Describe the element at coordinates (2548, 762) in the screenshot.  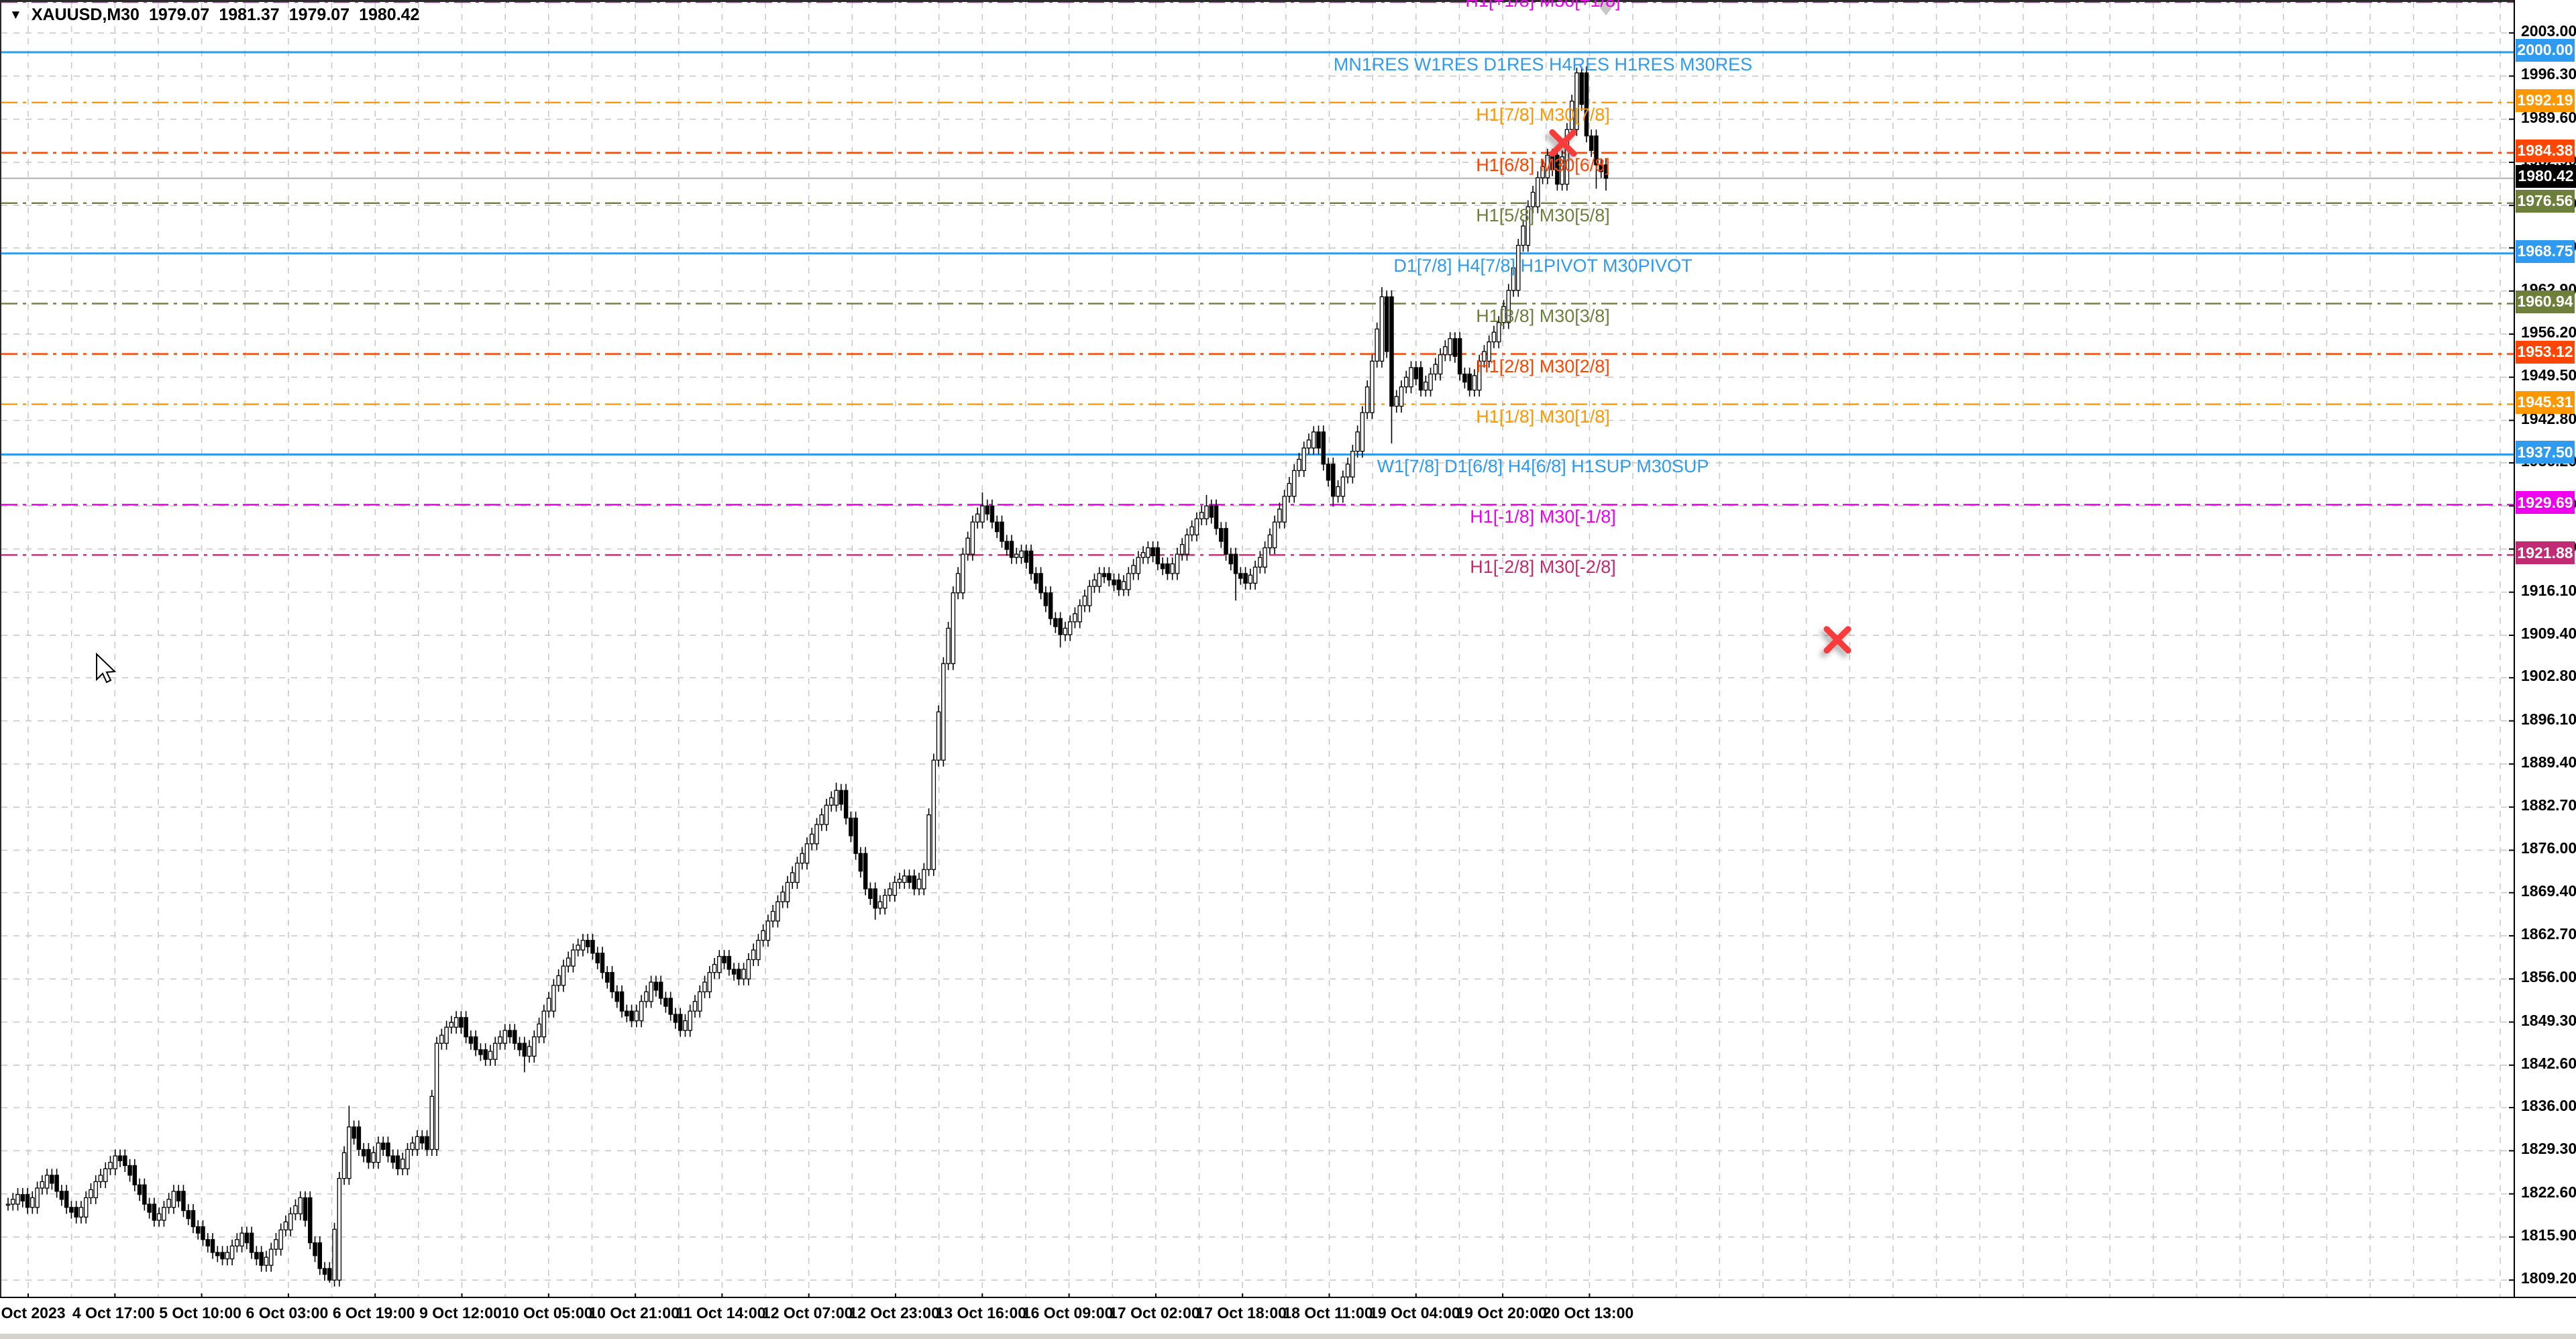
I see `price-tick-label: 1889.40` at that location.